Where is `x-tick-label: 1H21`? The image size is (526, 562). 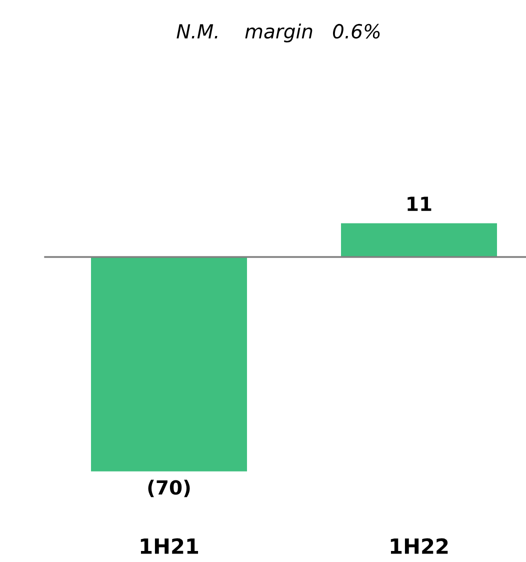
x-tick-label: 1H21 is located at coordinates (169, 546).